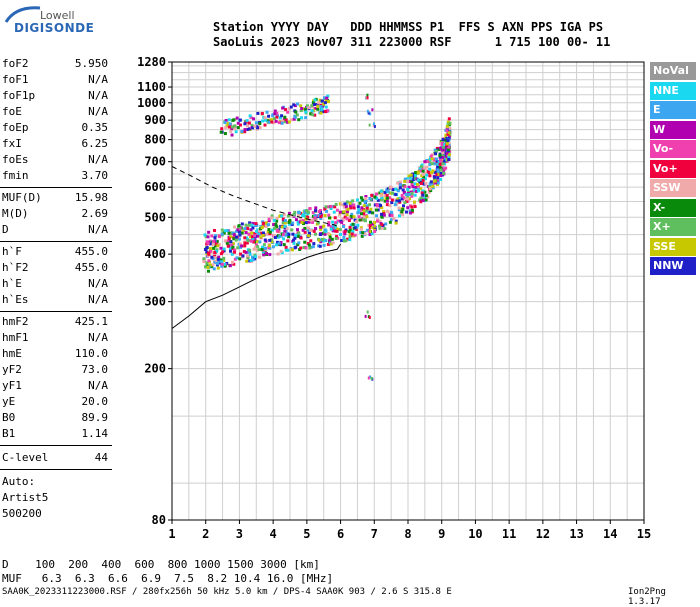 Image resolution: width=700 pixels, height=607 pixels. What do you see at coordinates (673, 227) in the screenshot?
I see `legend-item-x: X+` at bounding box center [673, 227].